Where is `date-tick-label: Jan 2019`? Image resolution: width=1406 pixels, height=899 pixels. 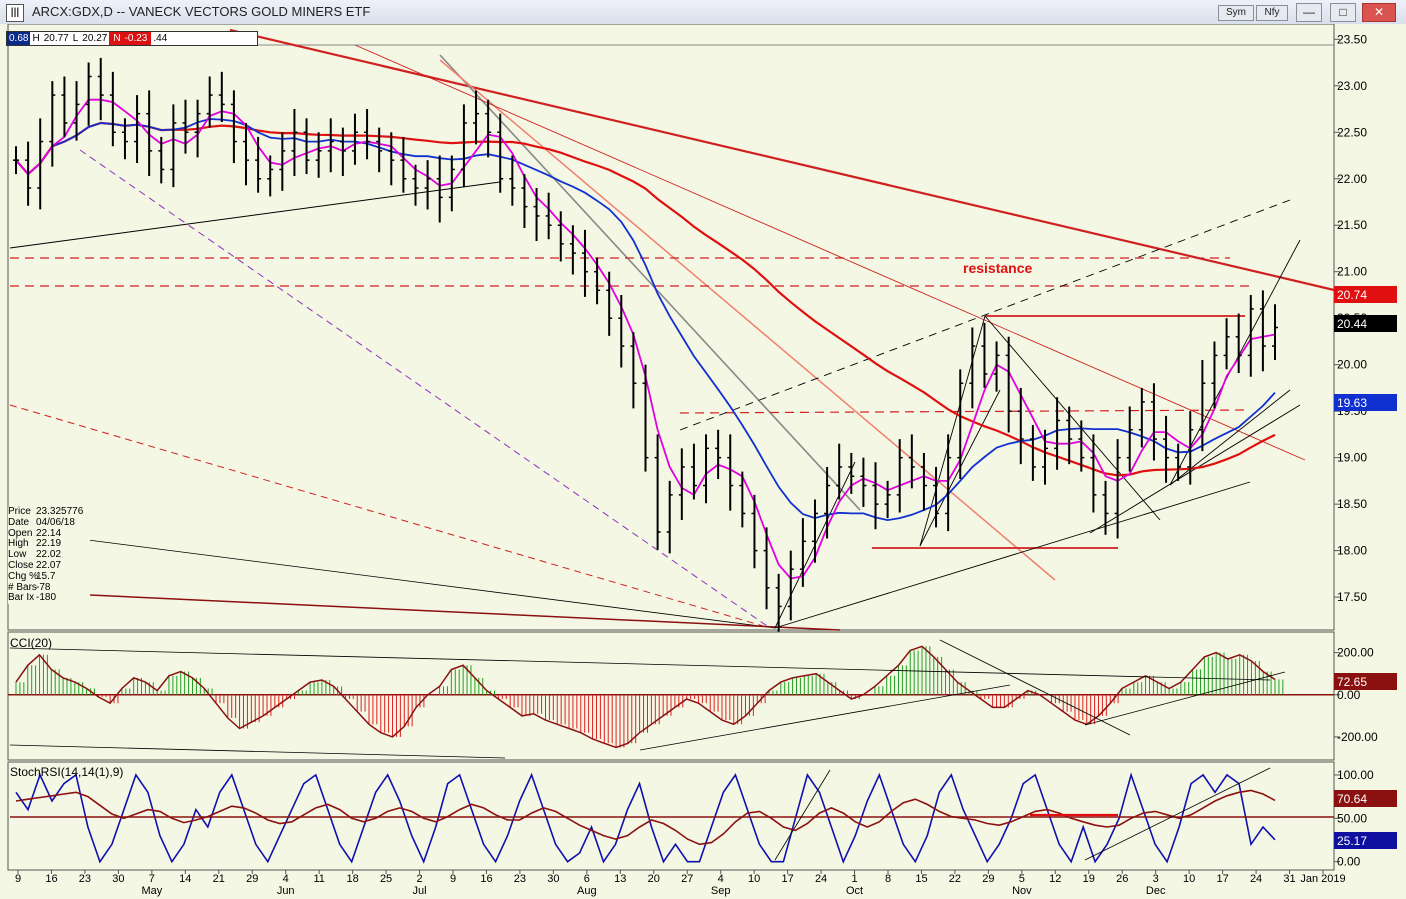
date-tick-label: Jan 2019 is located at coordinates (1322, 879).